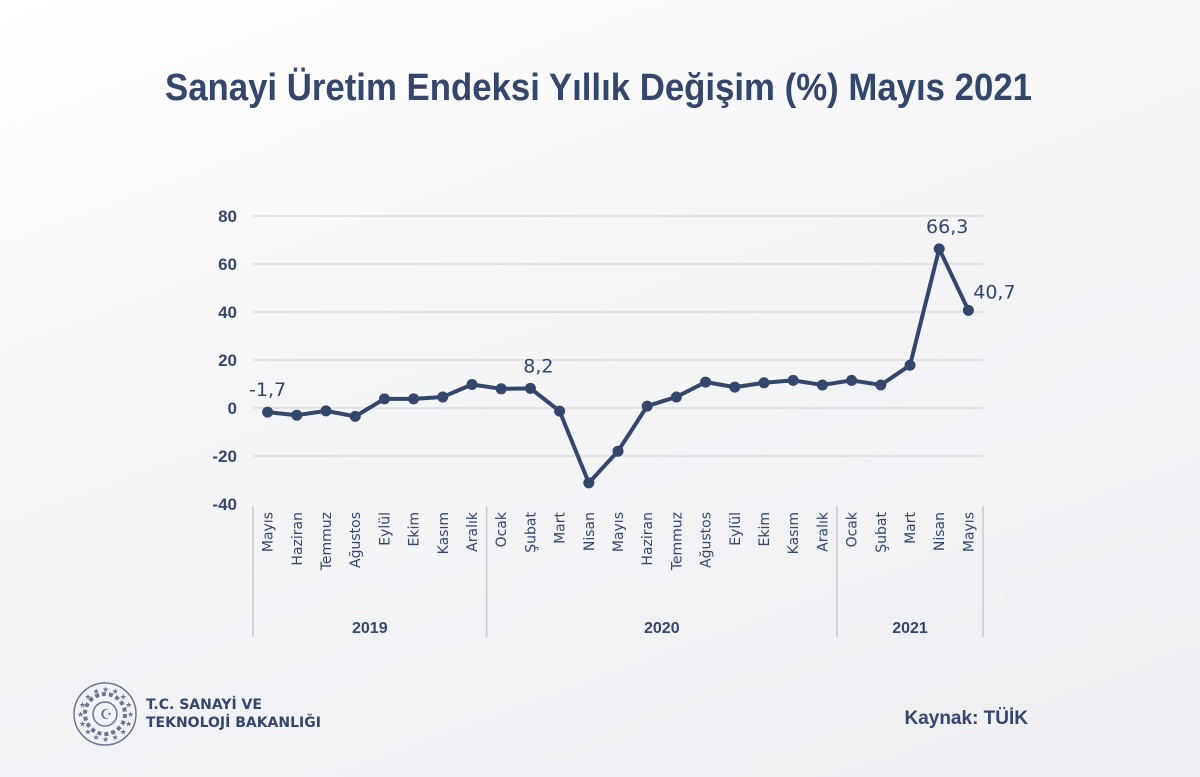 Image resolution: width=1200 pixels, height=777 pixels. What do you see at coordinates (966, 718) in the screenshot?
I see `source-note: Kaynak: TÜİK` at bounding box center [966, 718].